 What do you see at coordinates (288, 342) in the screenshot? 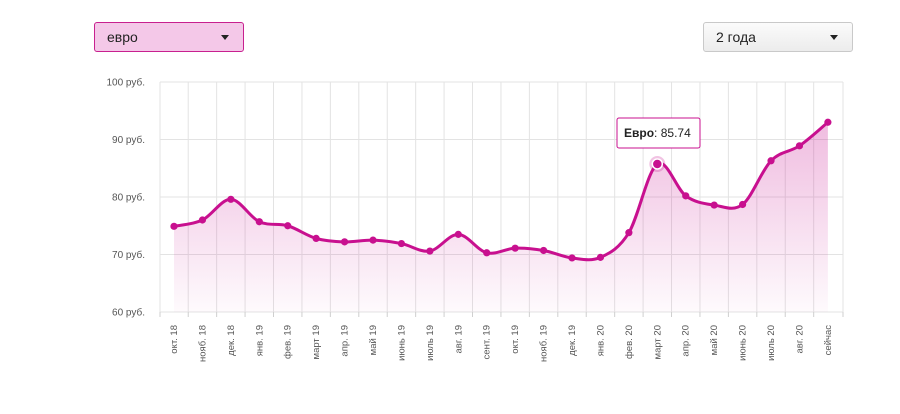
I see `x-tick-label: фев. 19` at bounding box center [288, 342].